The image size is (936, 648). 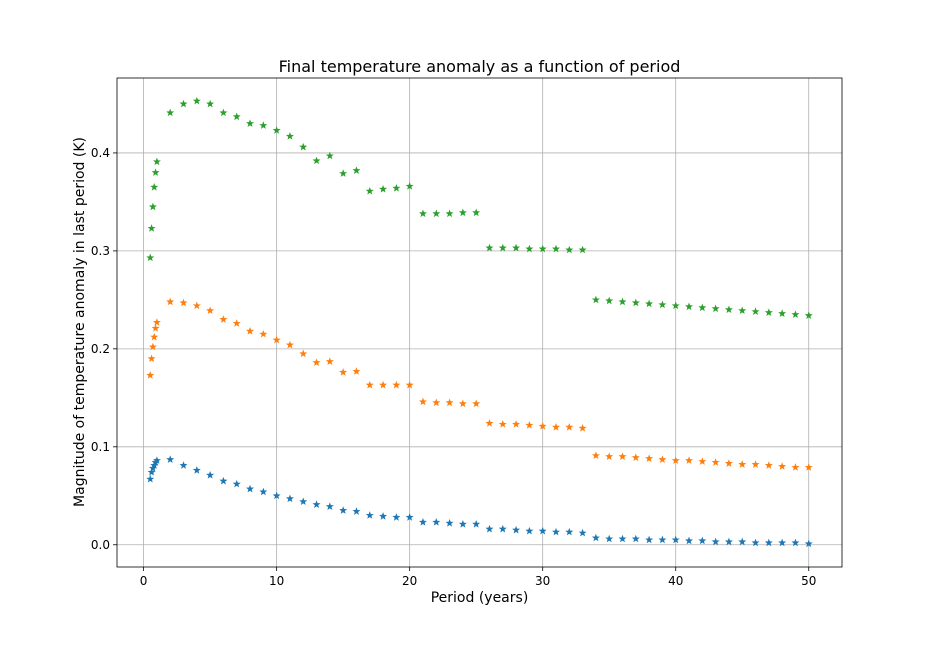 I want to click on y-tick-label: 0.1, so click(x=100, y=447).